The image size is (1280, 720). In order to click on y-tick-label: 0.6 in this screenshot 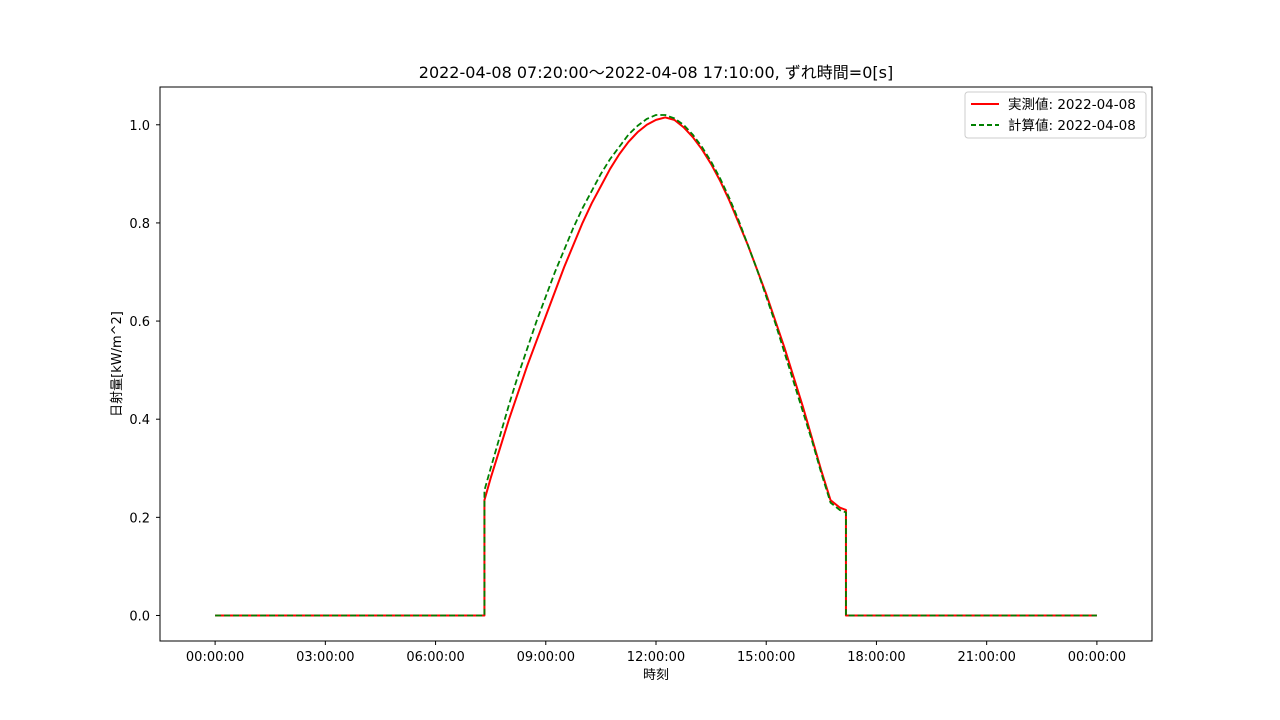, I will do `click(139, 322)`.